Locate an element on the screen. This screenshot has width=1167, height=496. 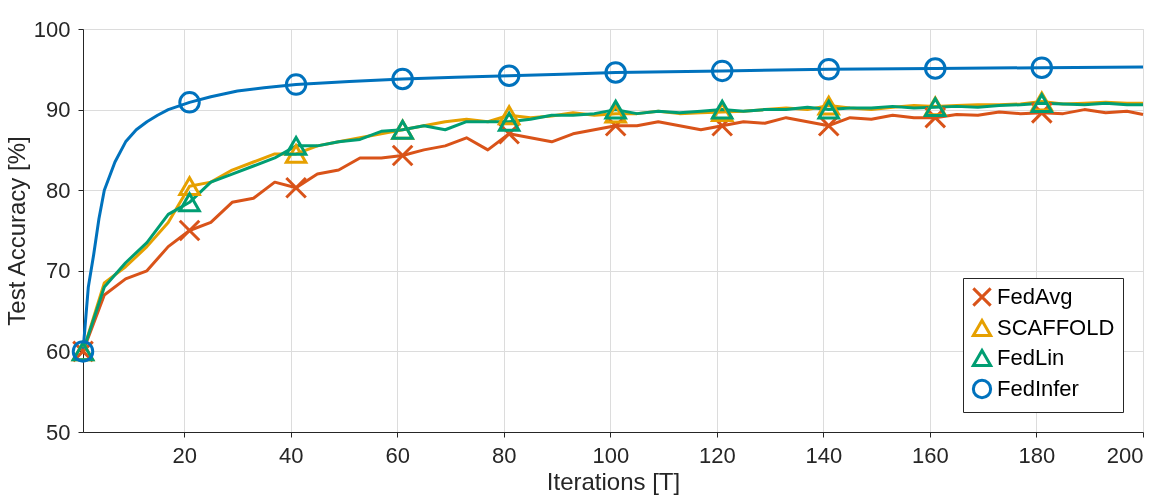
y-axis-title: Test Accuracy [%] is located at coordinates (16, 231).